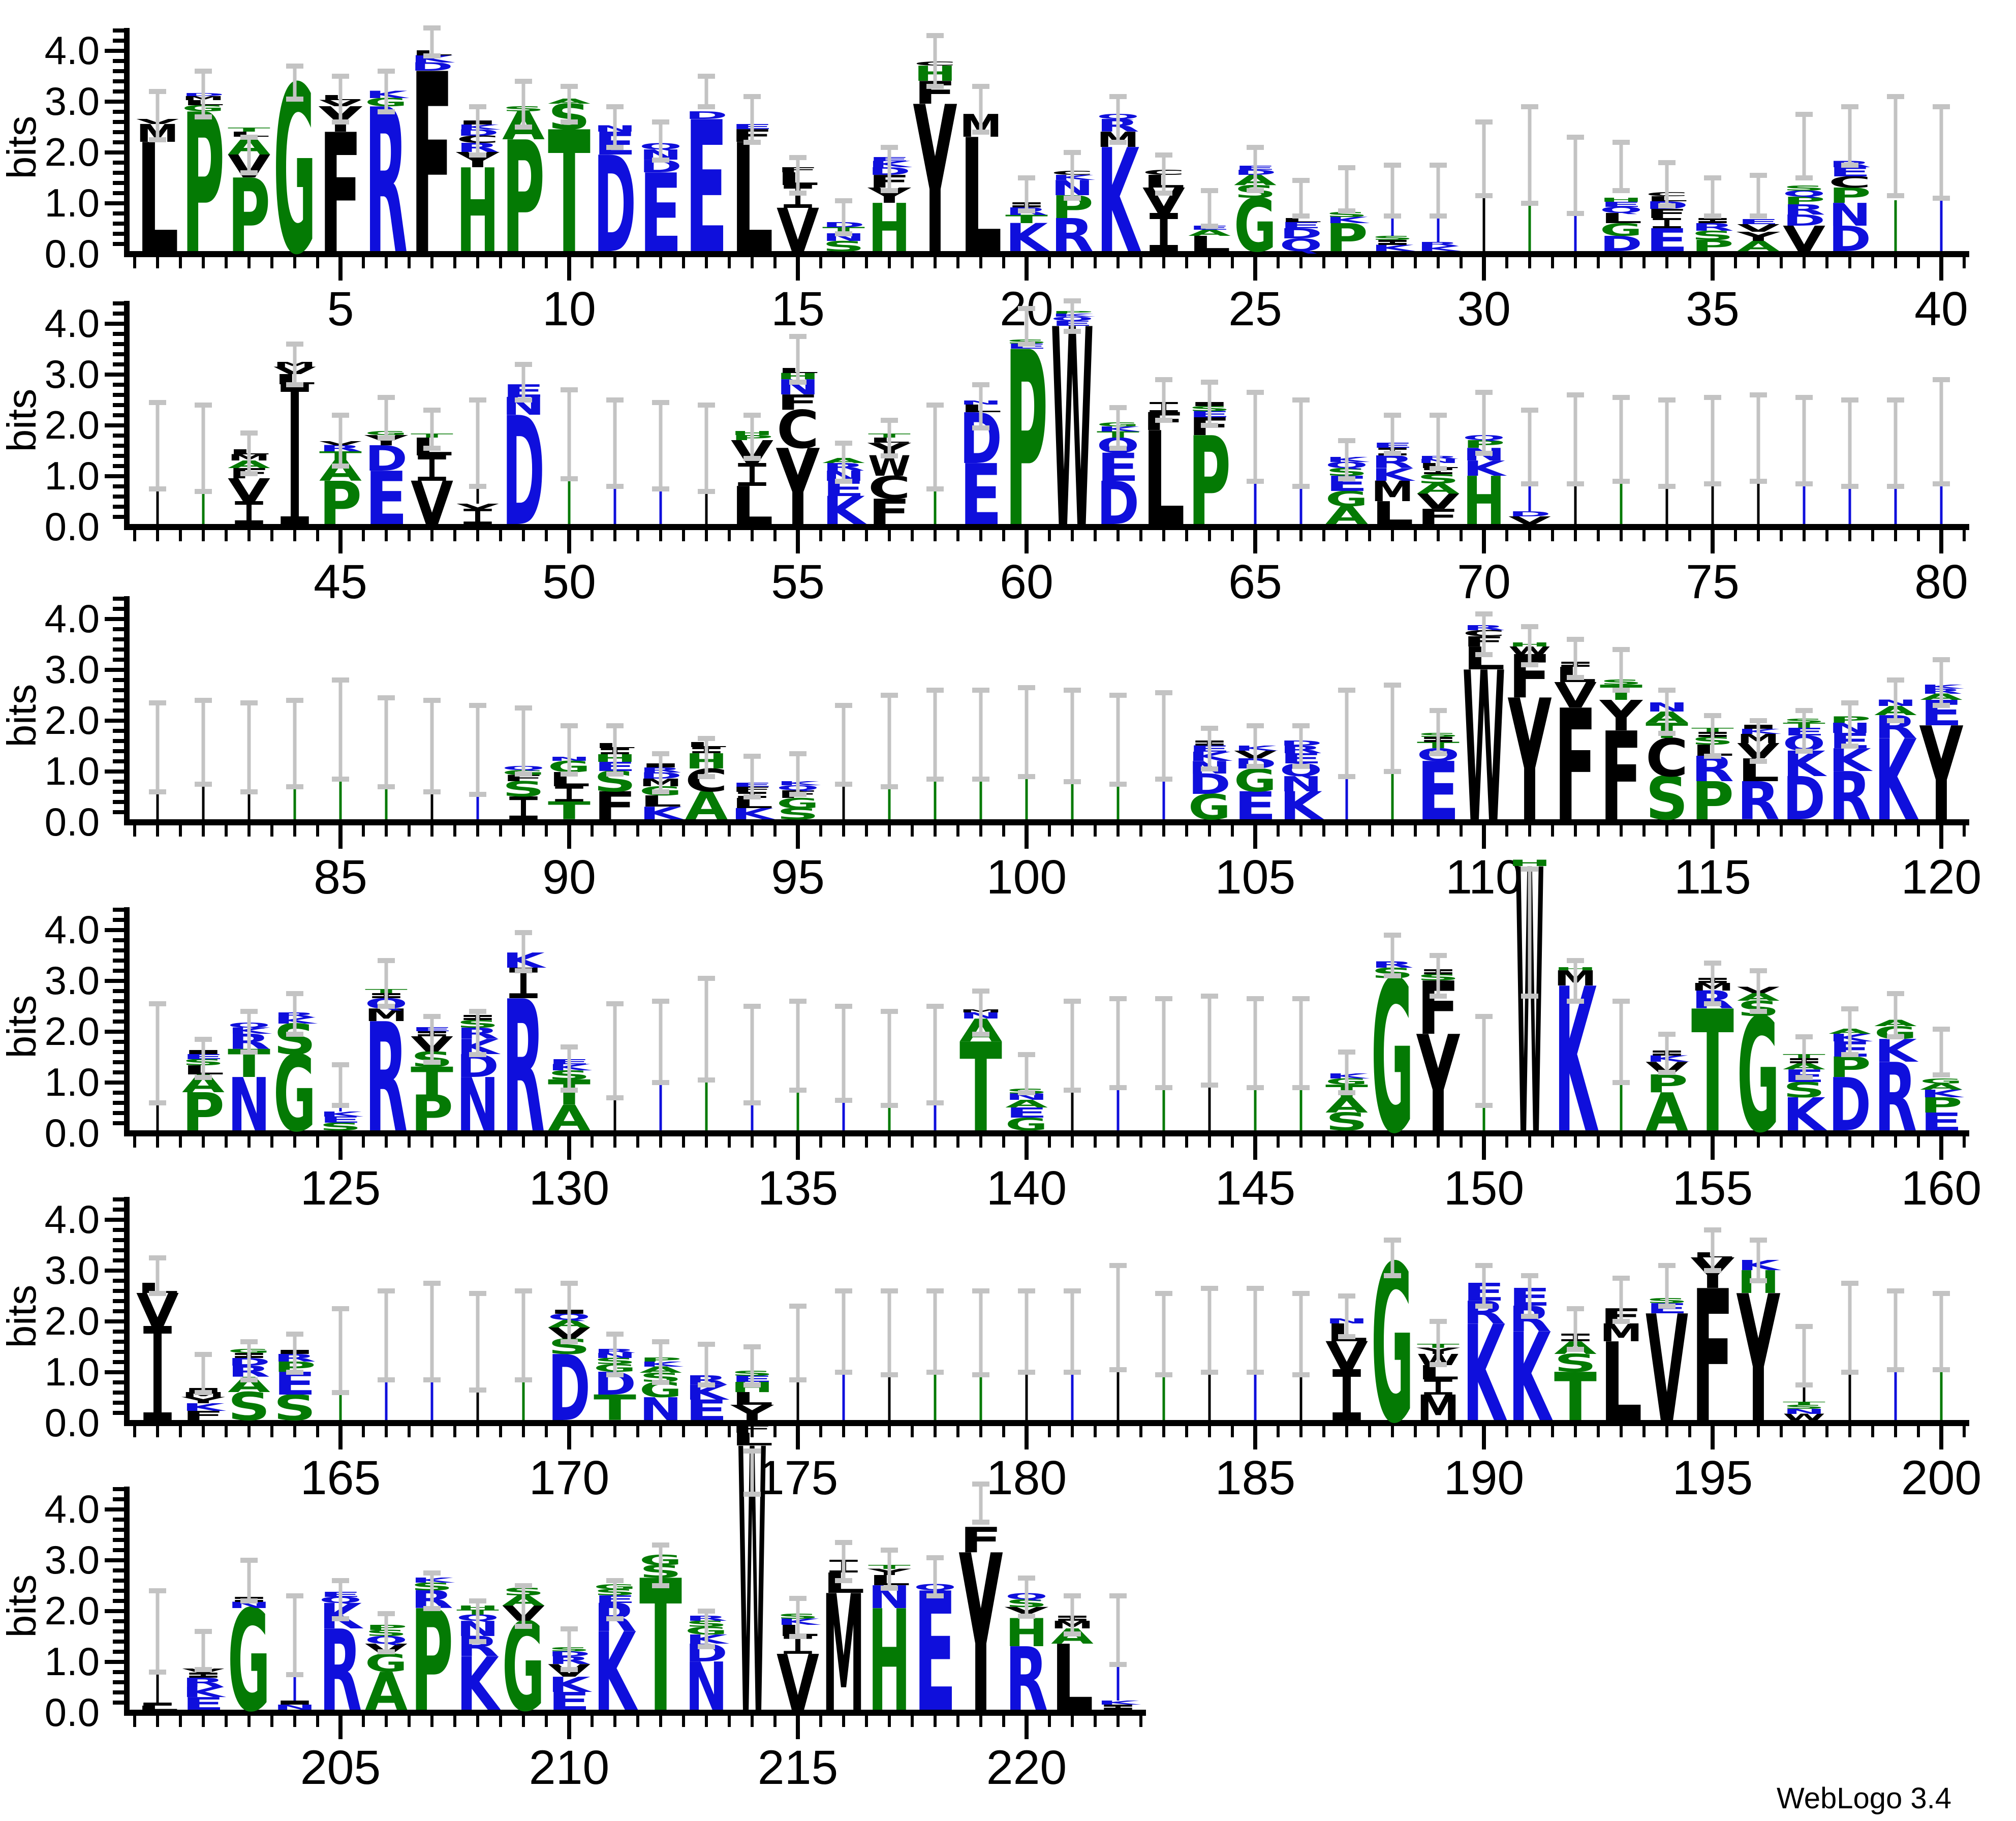 The height and width of the screenshot is (1821, 2016). I want to click on y-tick-major, so click(114, 476).